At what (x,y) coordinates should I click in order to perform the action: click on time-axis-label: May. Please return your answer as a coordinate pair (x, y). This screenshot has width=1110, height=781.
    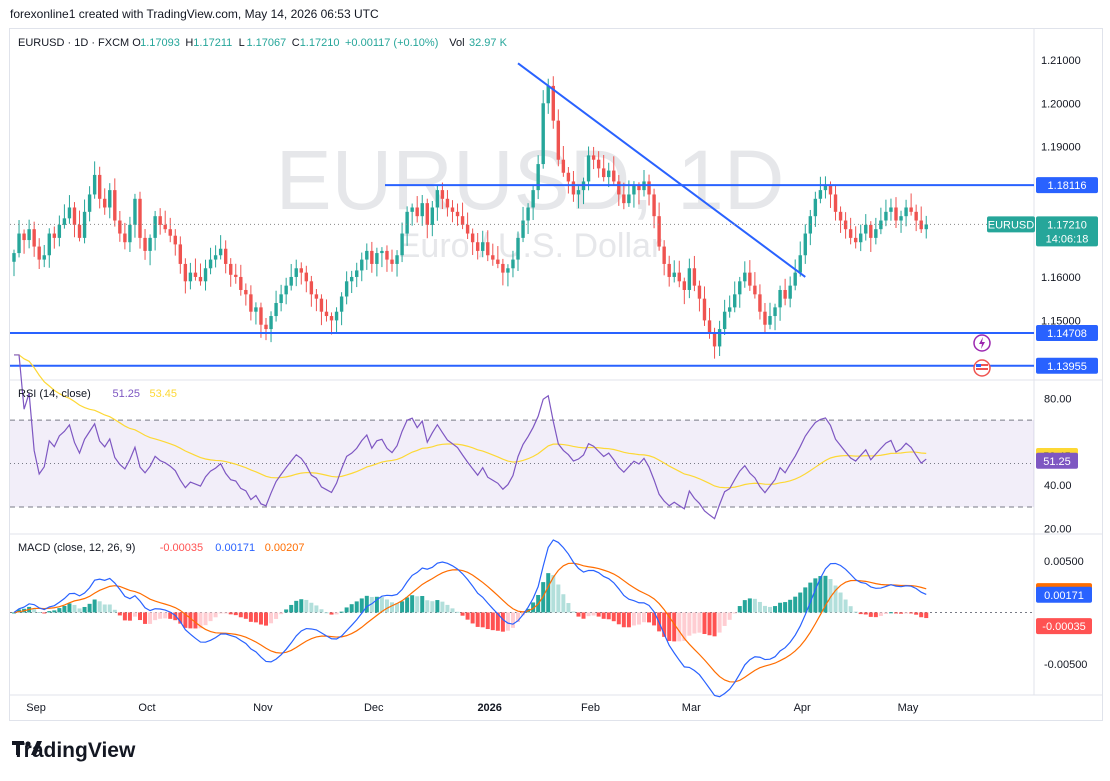
    Looking at the image, I should click on (908, 708).